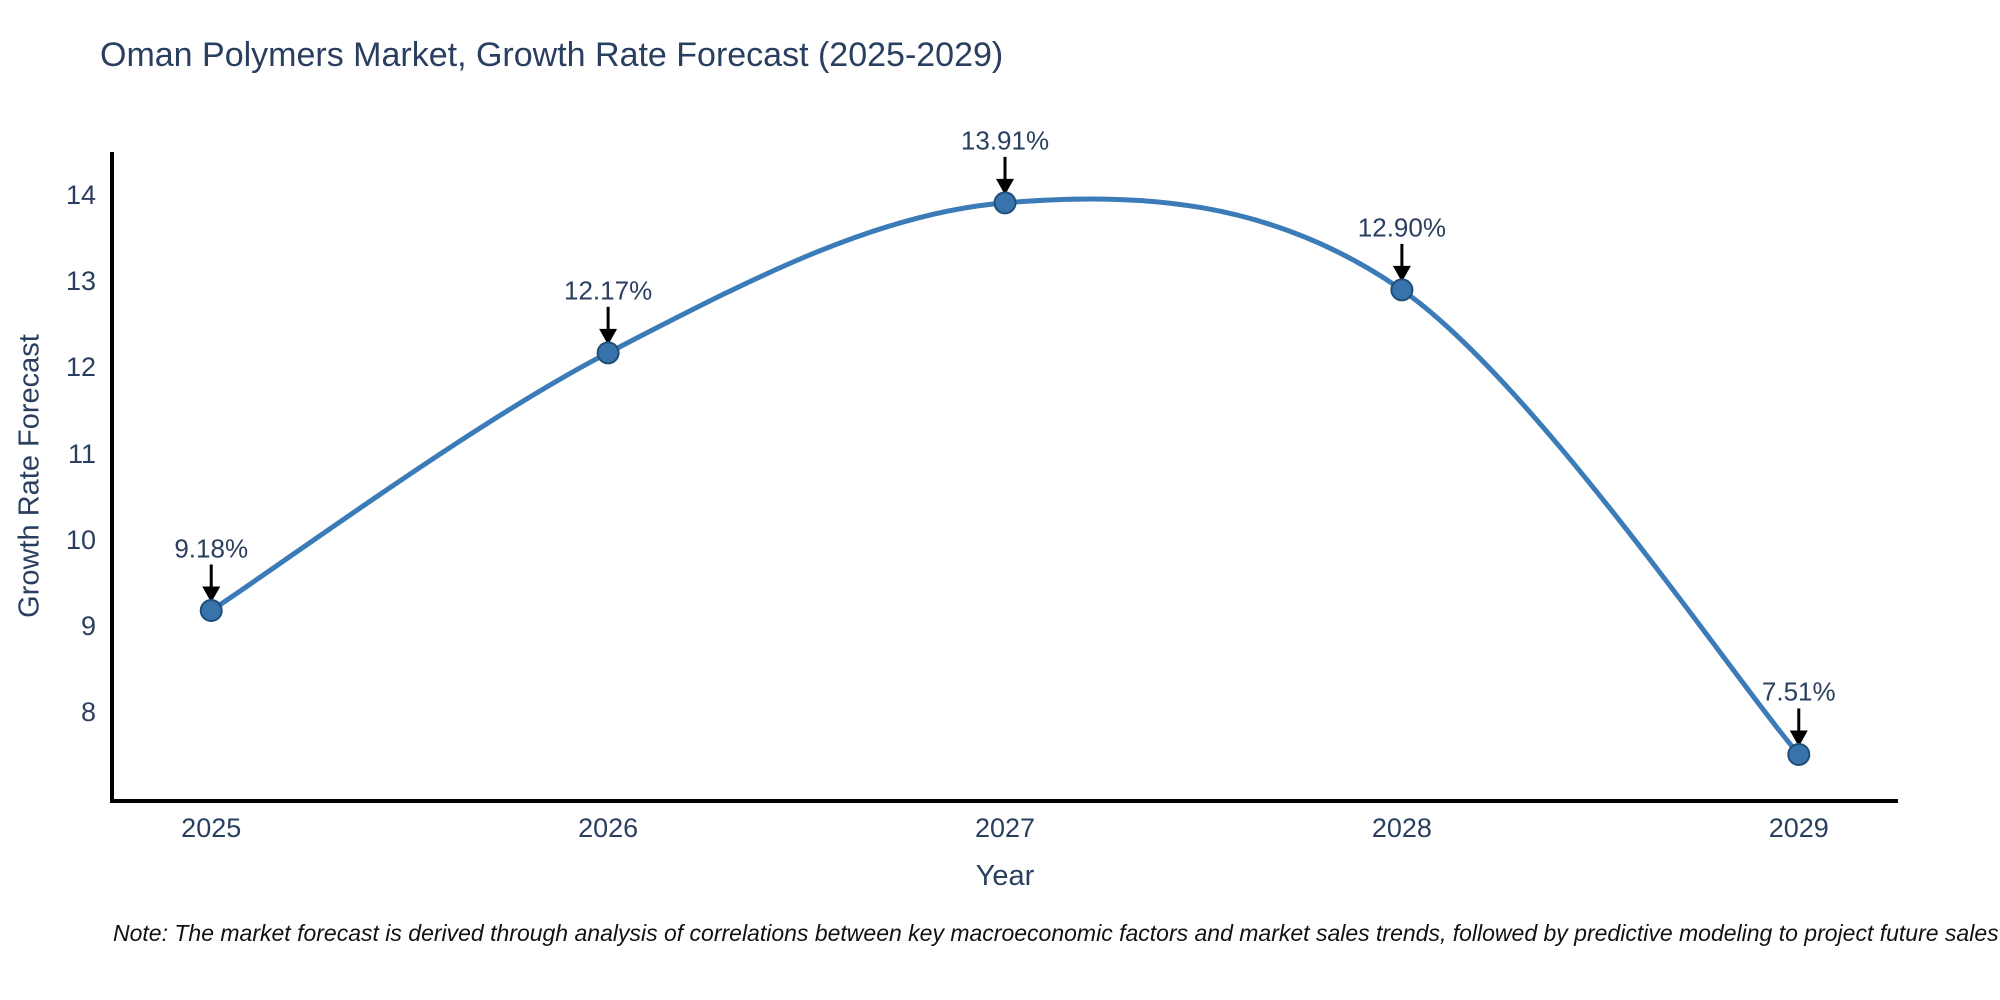  What do you see at coordinates (88, 626) in the screenshot?
I see `y-tick-label: 9` at bounding box center [88, 626].